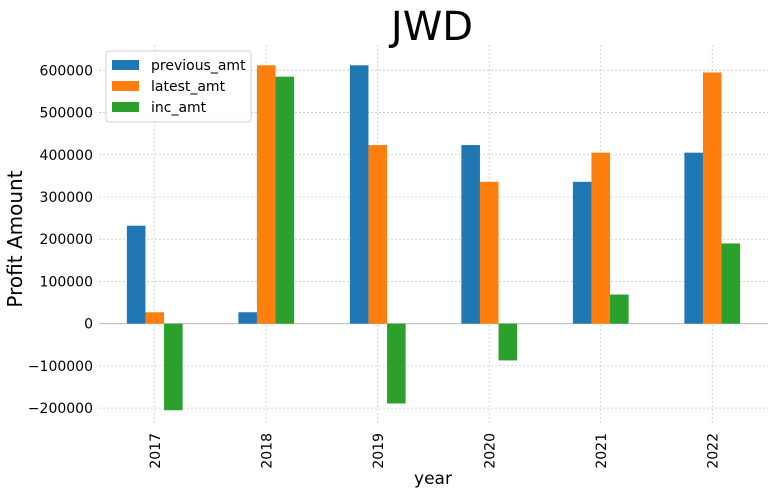  What do you see at coordinates (267, 451) in the screenshot?
I see `x-tick-label: 2018` at bounding box center [267, 451].